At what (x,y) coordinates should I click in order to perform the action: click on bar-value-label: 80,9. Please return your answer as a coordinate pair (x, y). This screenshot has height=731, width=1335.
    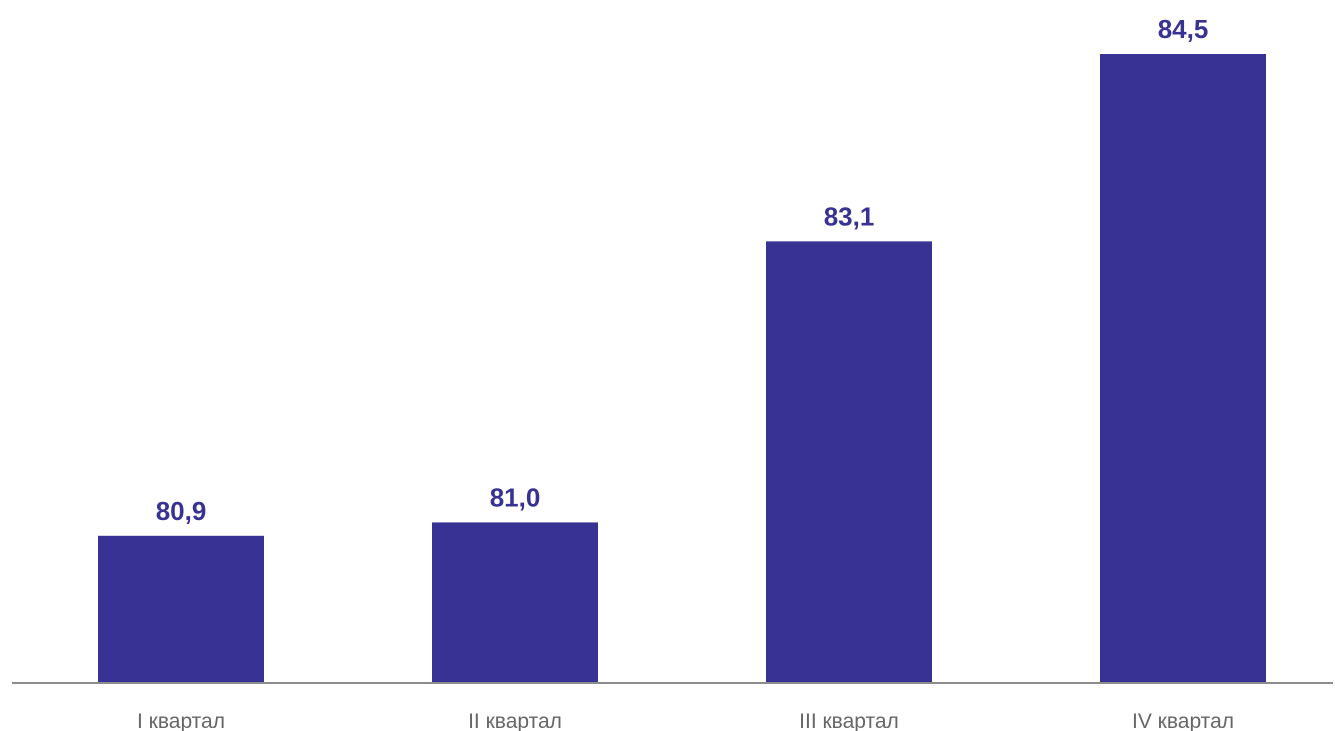
    Looking at the image, I should click on (181, 511).